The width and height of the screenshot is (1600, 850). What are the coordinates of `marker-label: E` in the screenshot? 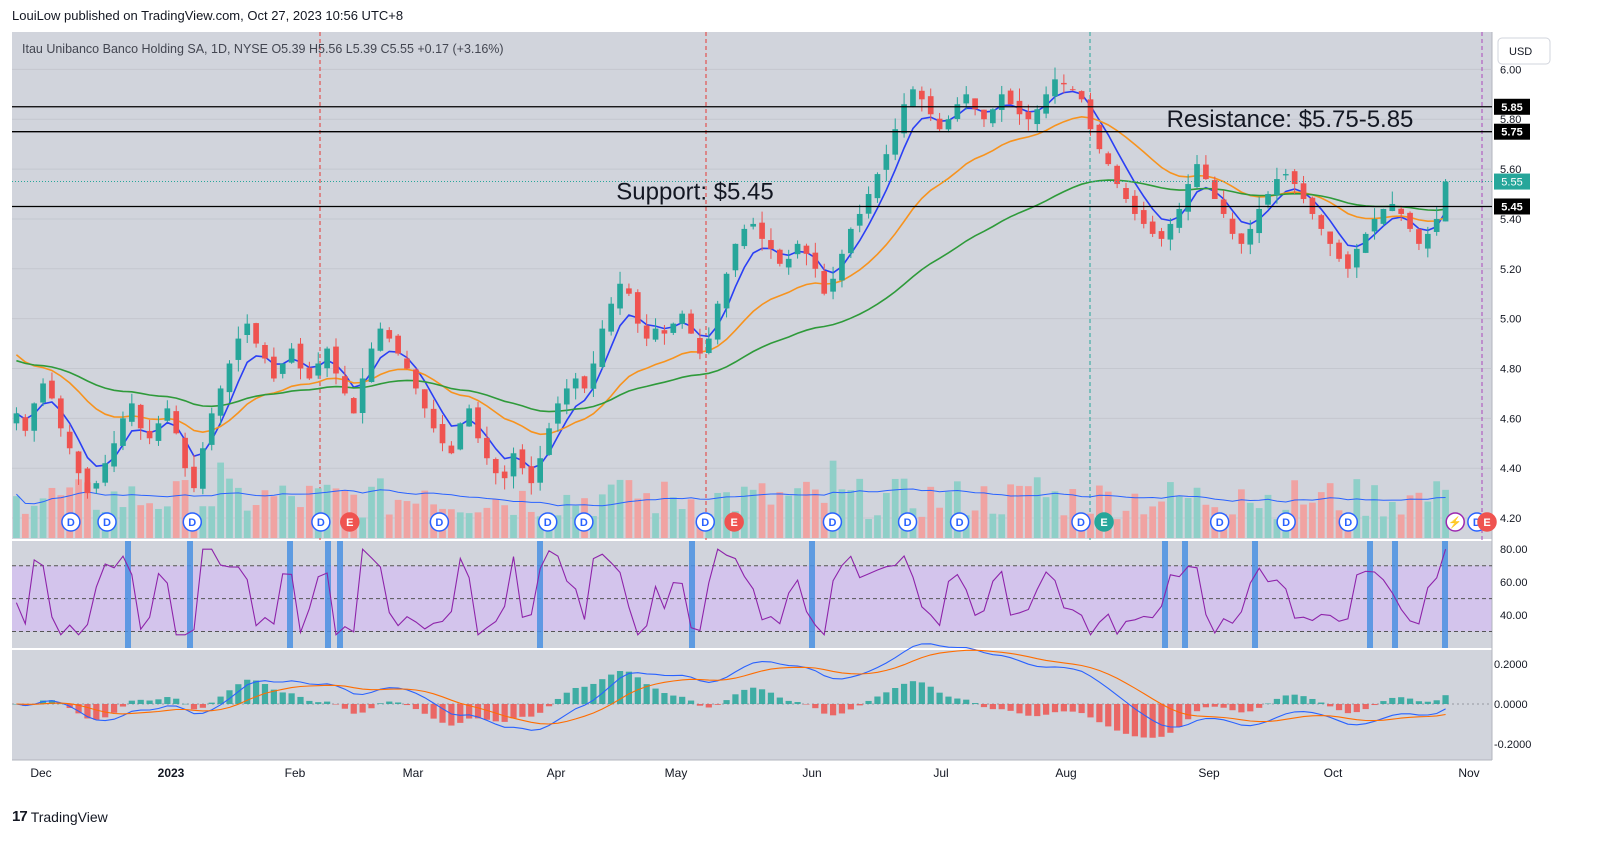 It's located at (349, 523).